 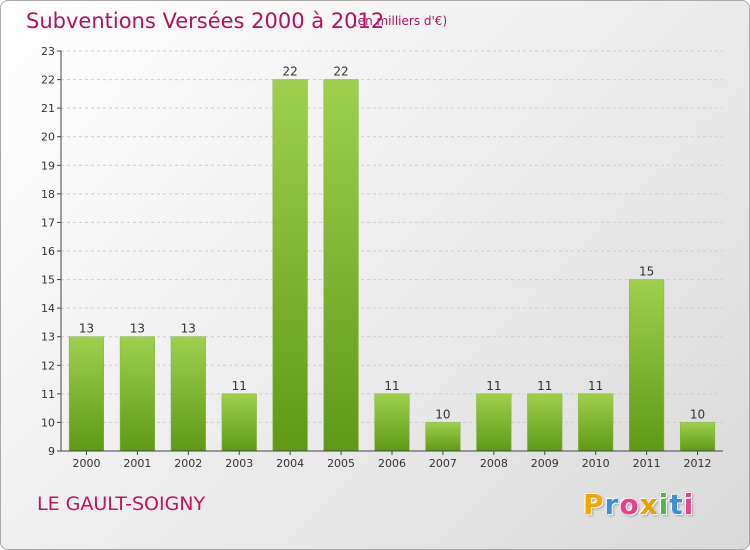 I want to click on y-tick-label: 11, so click(x=48, y=394).